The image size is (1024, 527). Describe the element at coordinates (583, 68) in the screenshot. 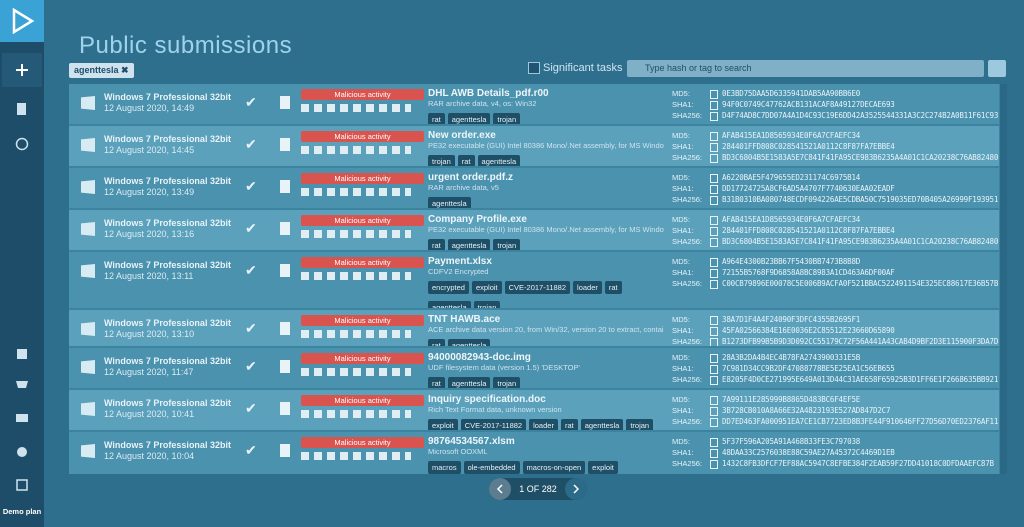

I see `significant-label: Significant tasks` at that location.